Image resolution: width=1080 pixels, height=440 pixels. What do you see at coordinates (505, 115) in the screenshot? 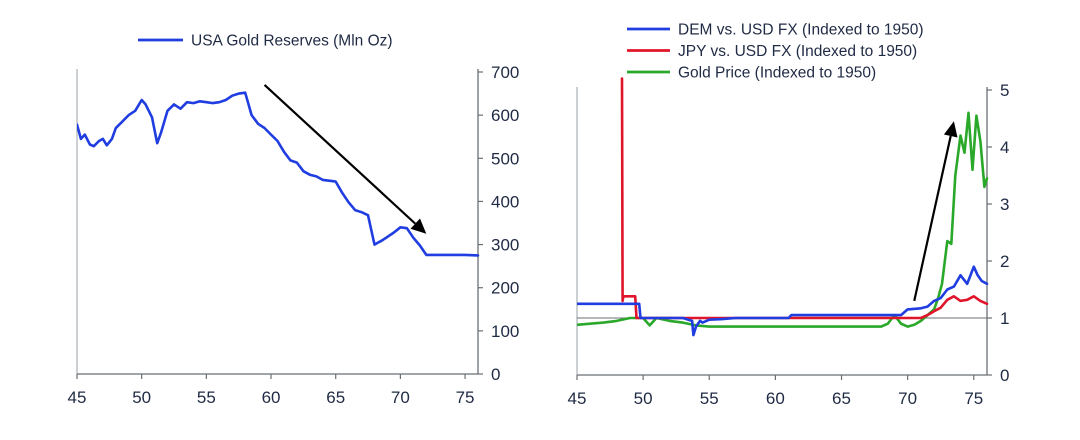
I see `y-tick-label: 600` at bounding box center [505, 115].